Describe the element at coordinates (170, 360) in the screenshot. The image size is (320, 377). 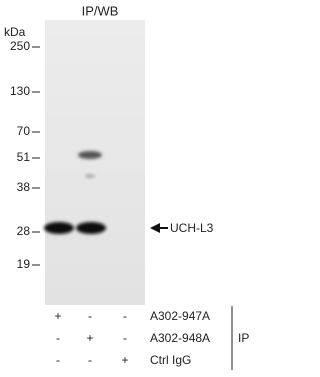
I see `row-label: Ctrl IgG` at that location.